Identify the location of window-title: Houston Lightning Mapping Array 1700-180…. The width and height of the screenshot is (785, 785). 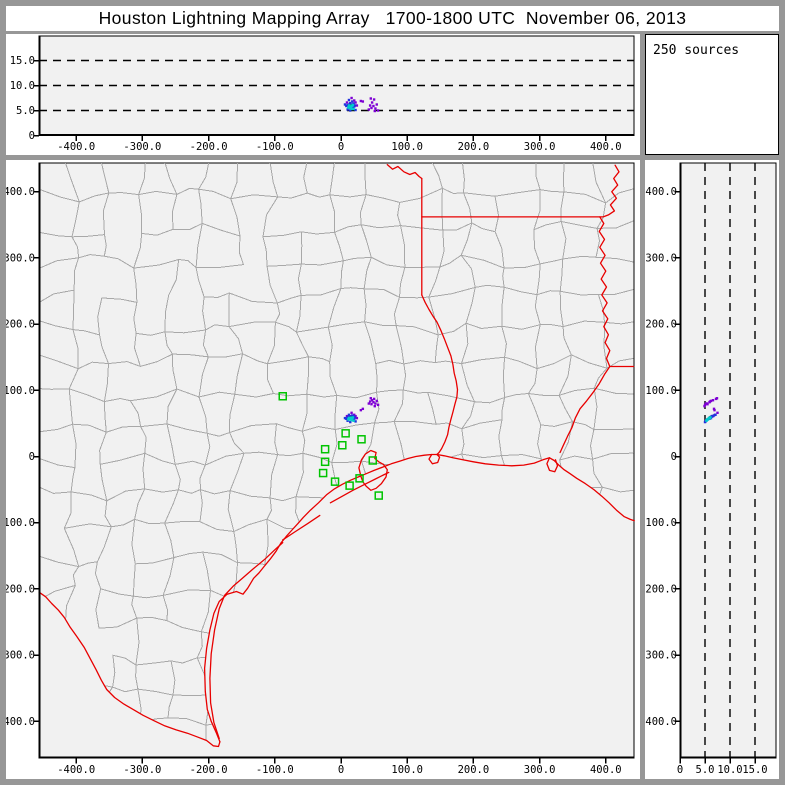
(392, 18).